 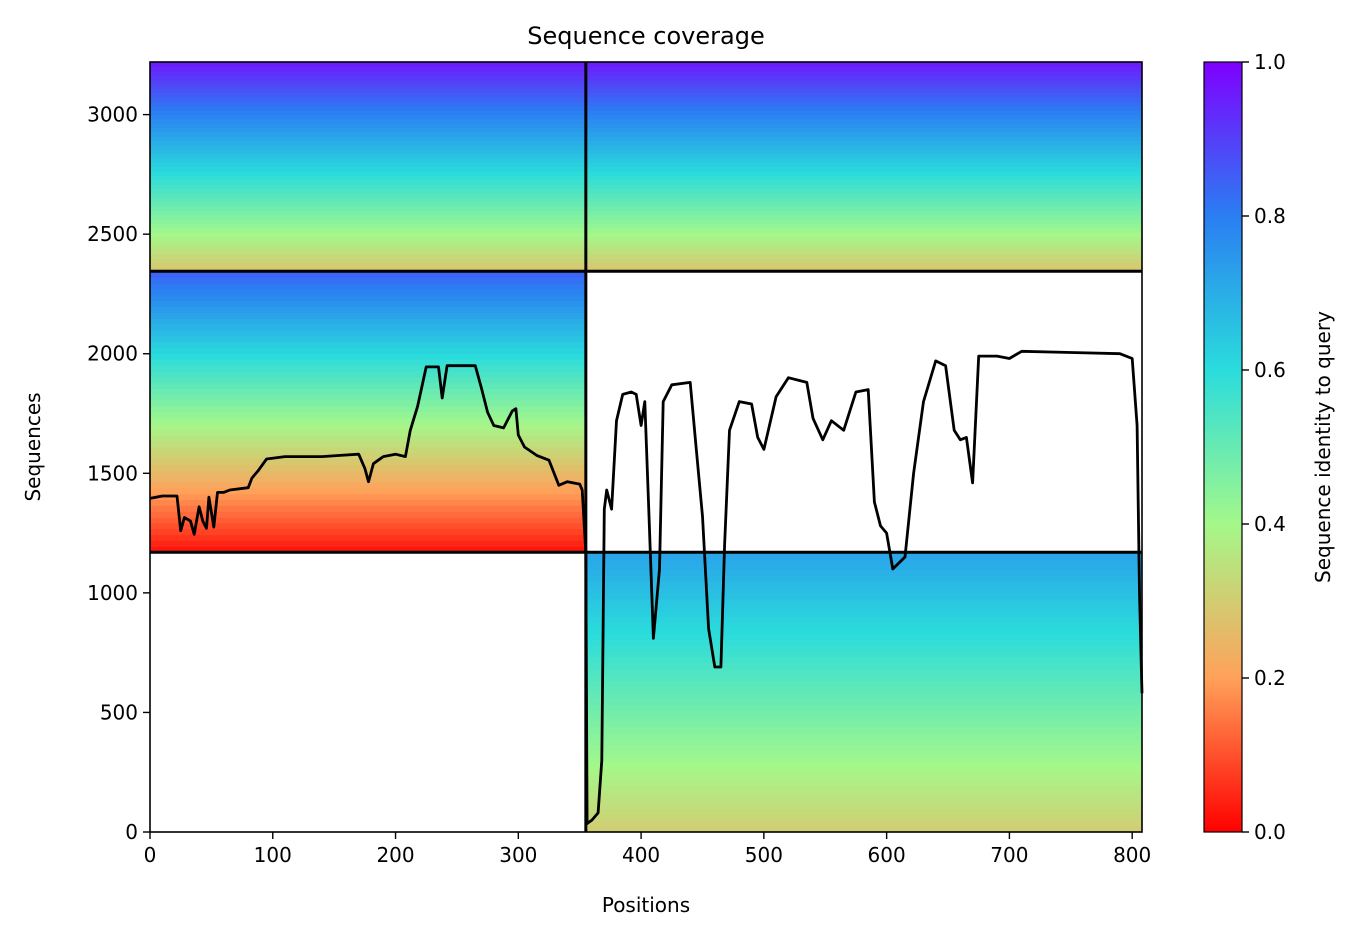 What do you see at coordinates (764, 855) in the screenshot?
I see `x-tick-label: 500` at bounding box center [764, 855].